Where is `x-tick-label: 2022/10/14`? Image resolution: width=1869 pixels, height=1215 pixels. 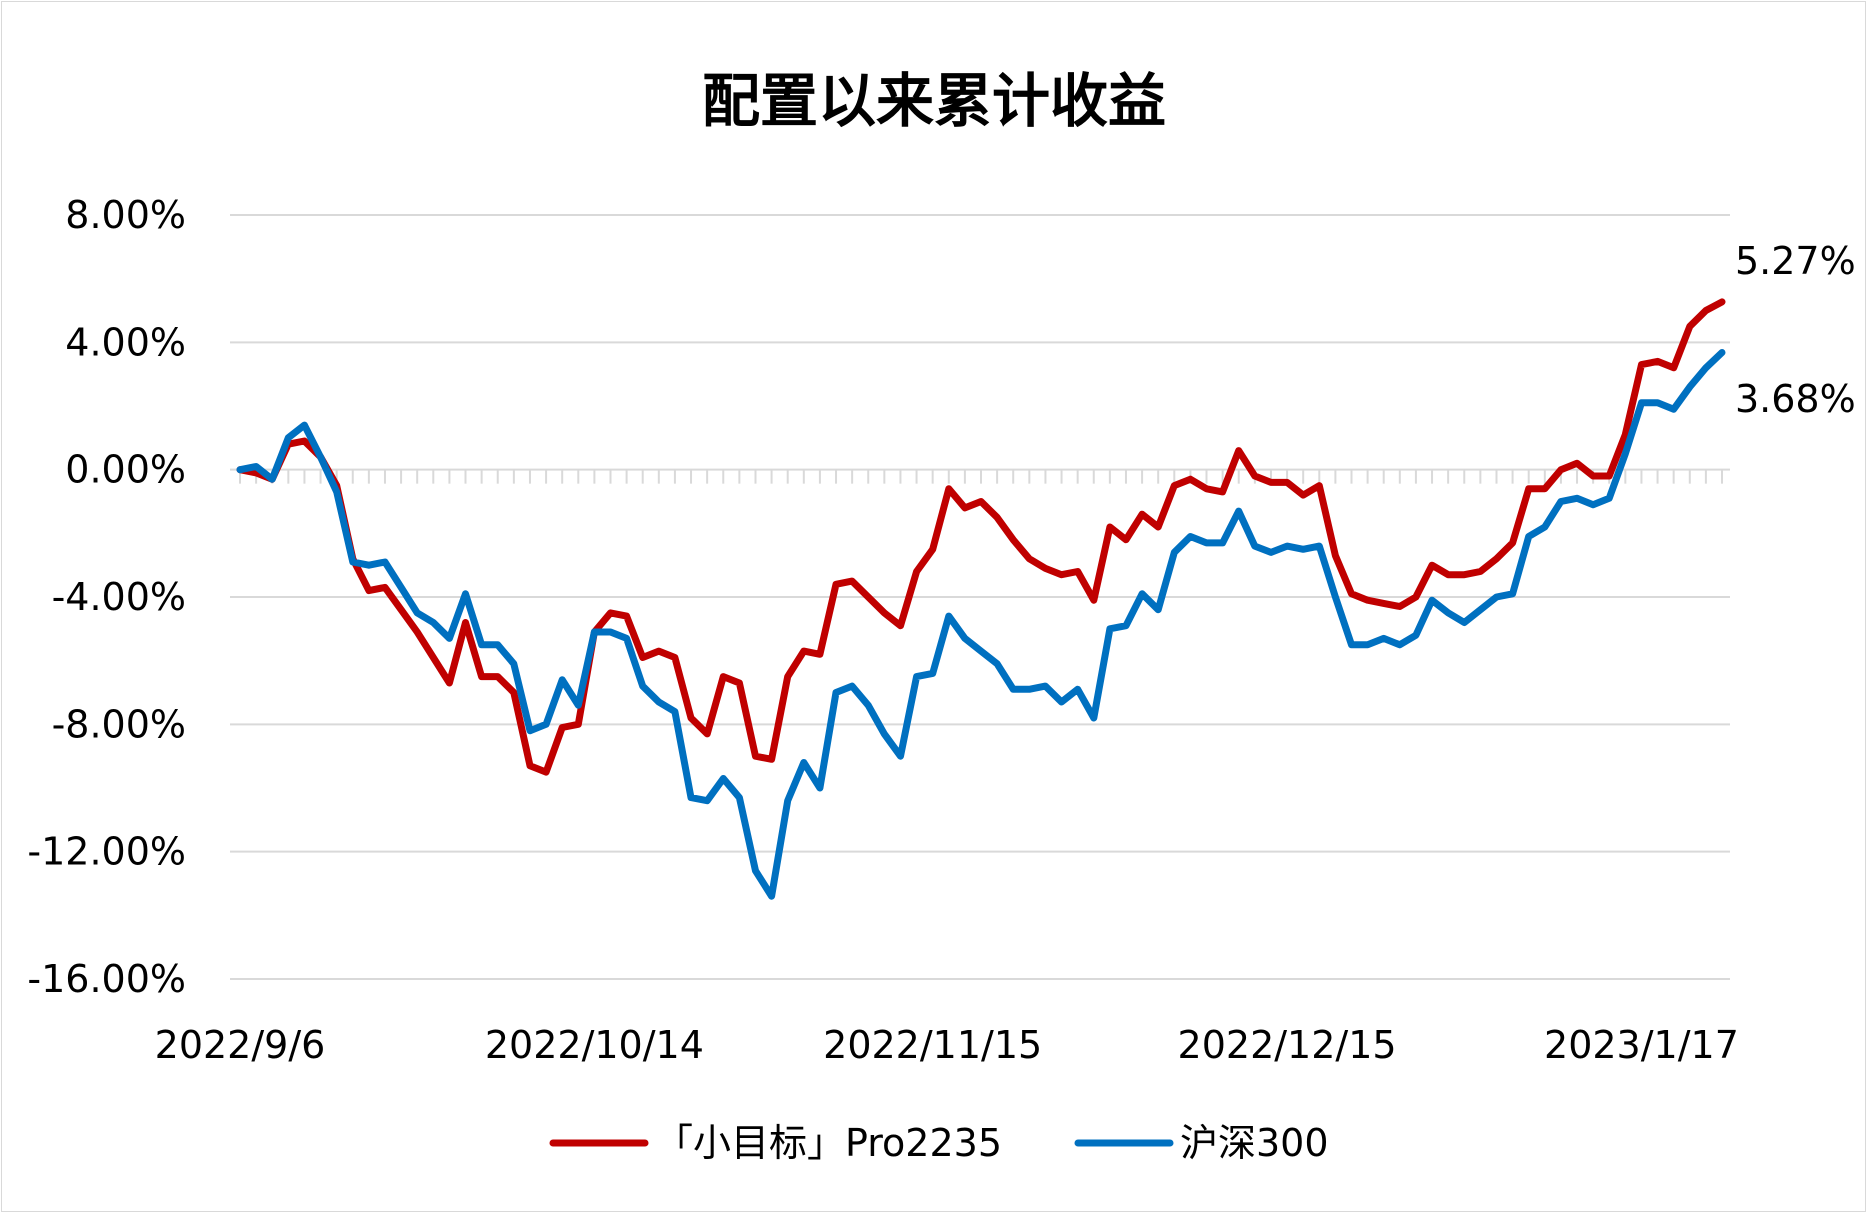
x-tick-label: 2022/10/14 is located at coordinates (594, 1045).